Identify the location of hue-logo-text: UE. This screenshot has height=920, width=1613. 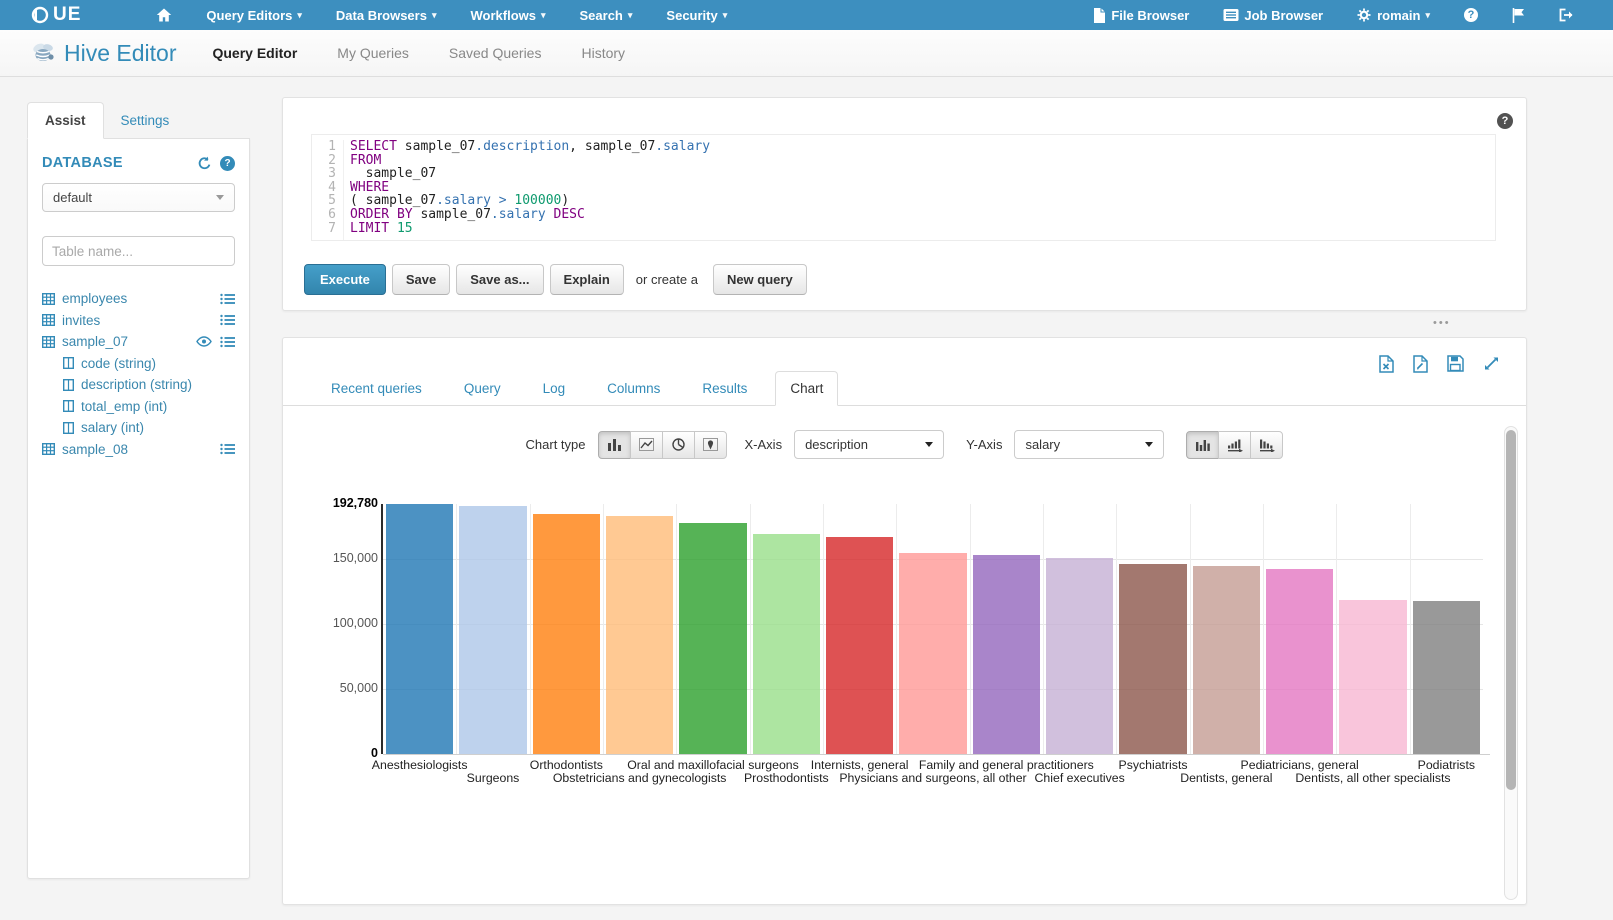
(67, 14).